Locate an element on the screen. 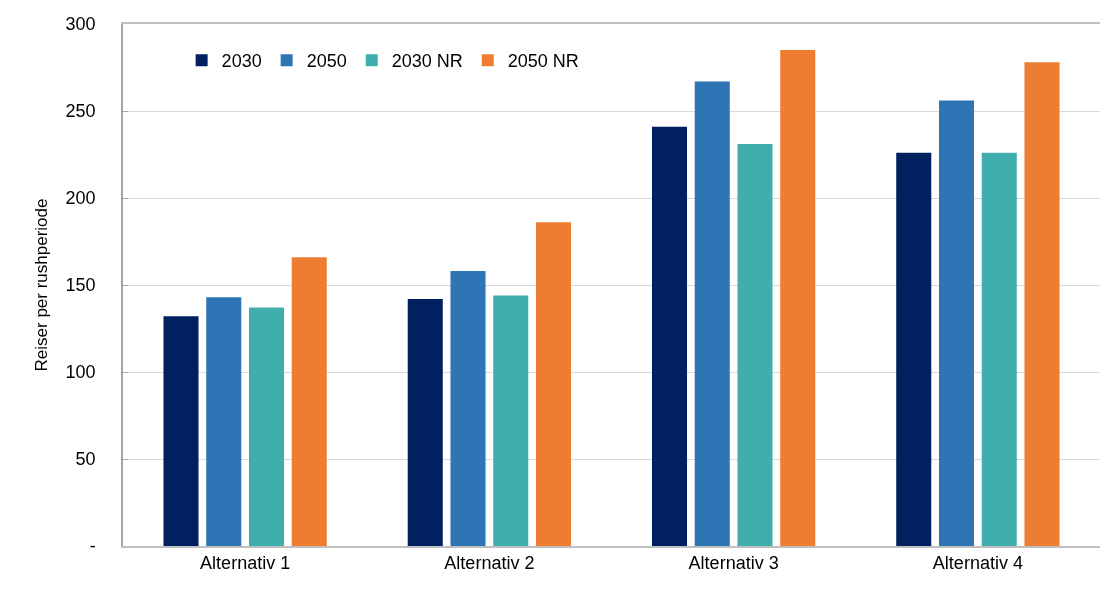 The height and width of the screenshot is (592, 1108). legend-label: 2030 NR is located at coordinates (427, 61).